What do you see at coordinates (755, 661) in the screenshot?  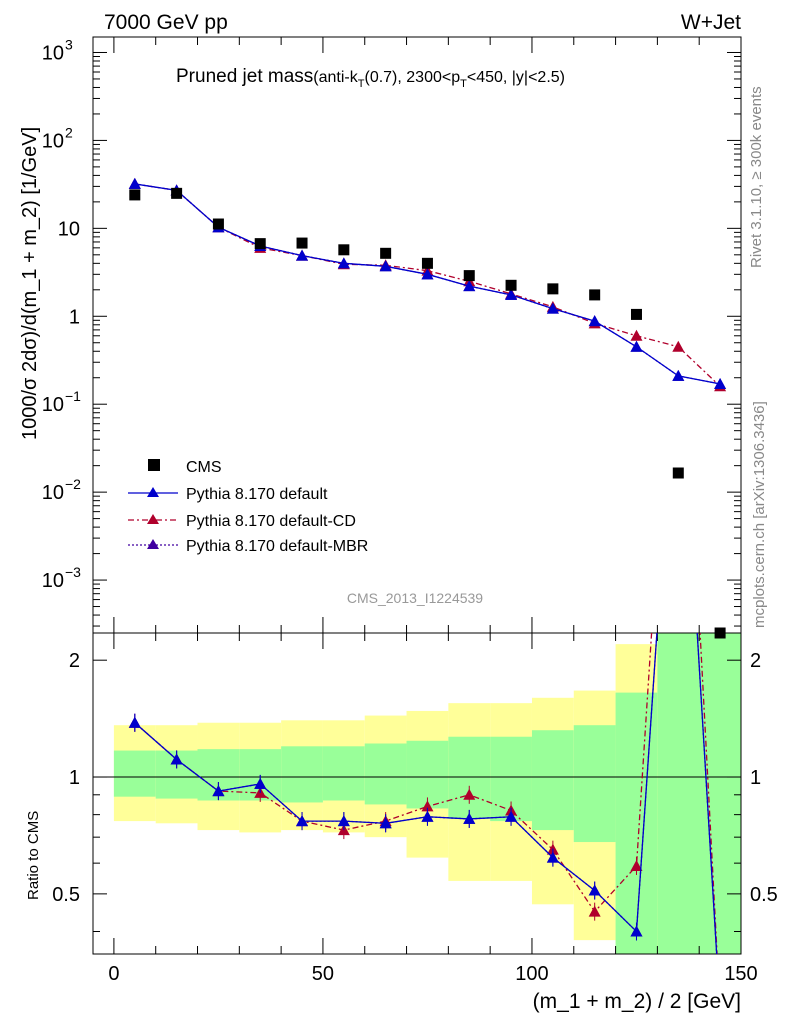 I see `ratio-ytick-label-right: 2` at bounding box center [755, 661].